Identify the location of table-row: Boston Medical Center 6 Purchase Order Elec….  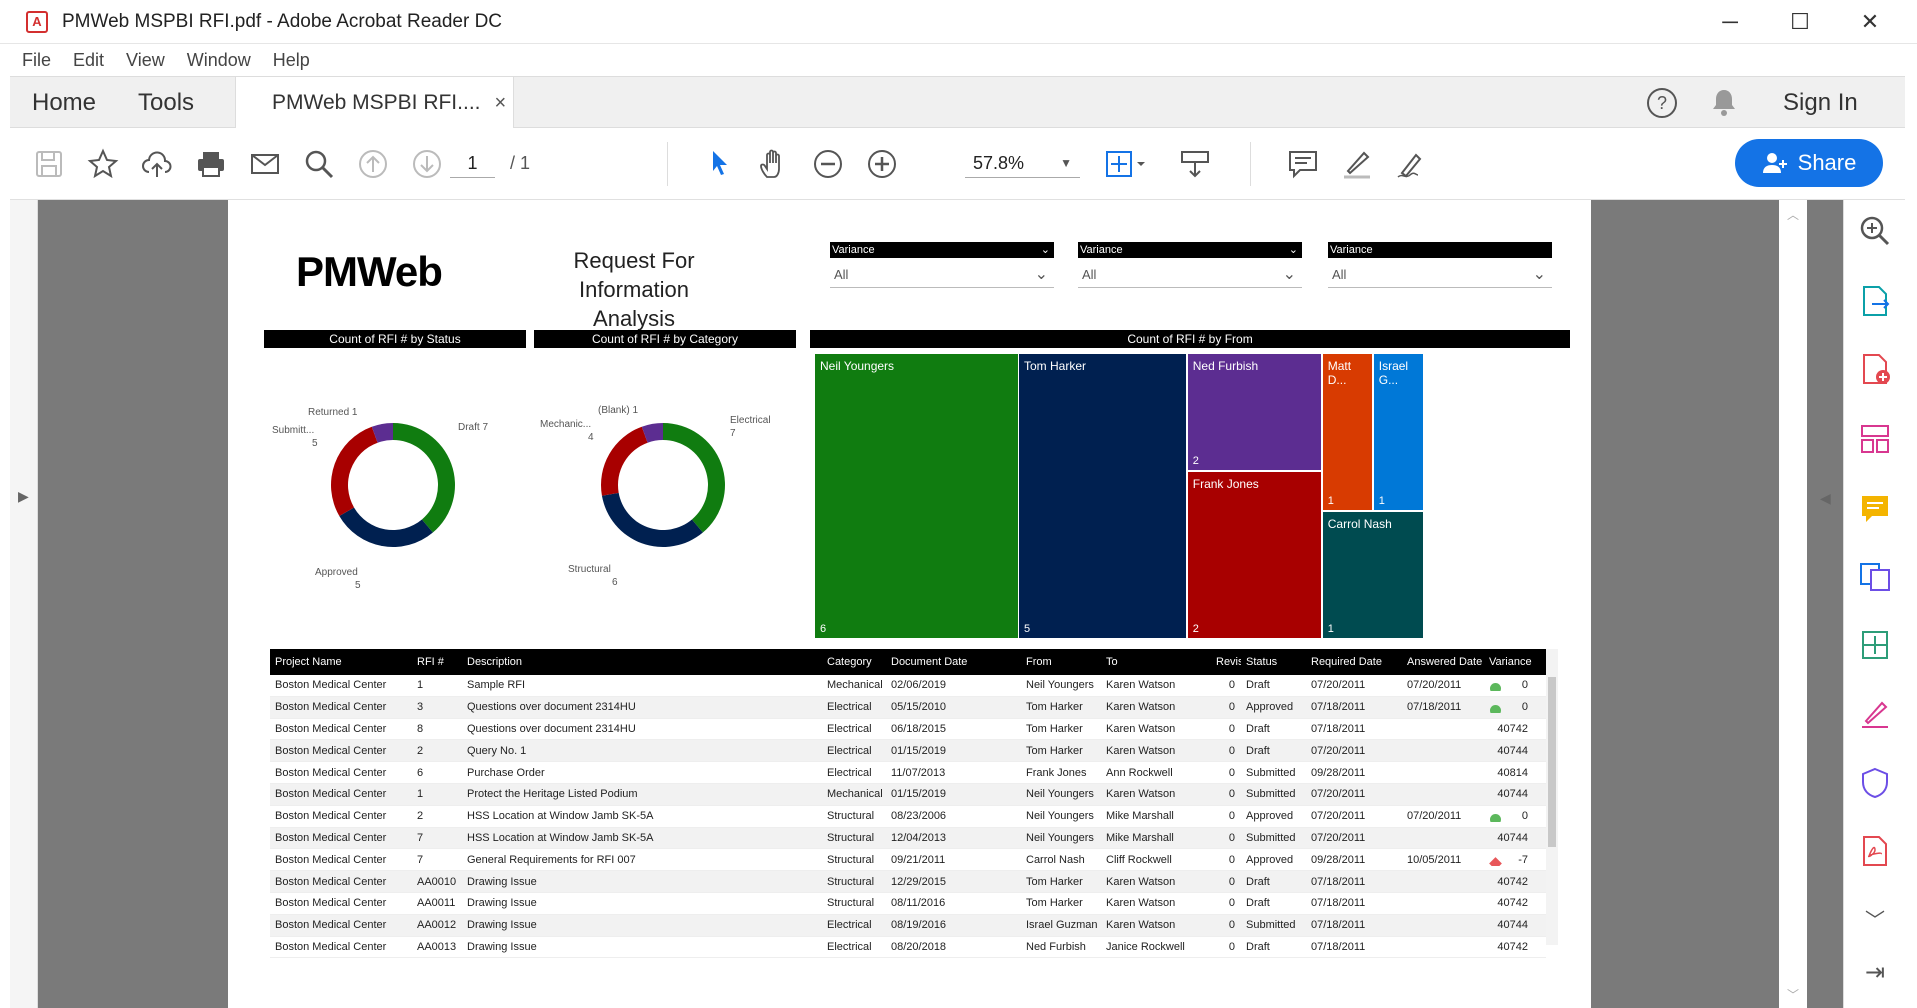
(908, 773).